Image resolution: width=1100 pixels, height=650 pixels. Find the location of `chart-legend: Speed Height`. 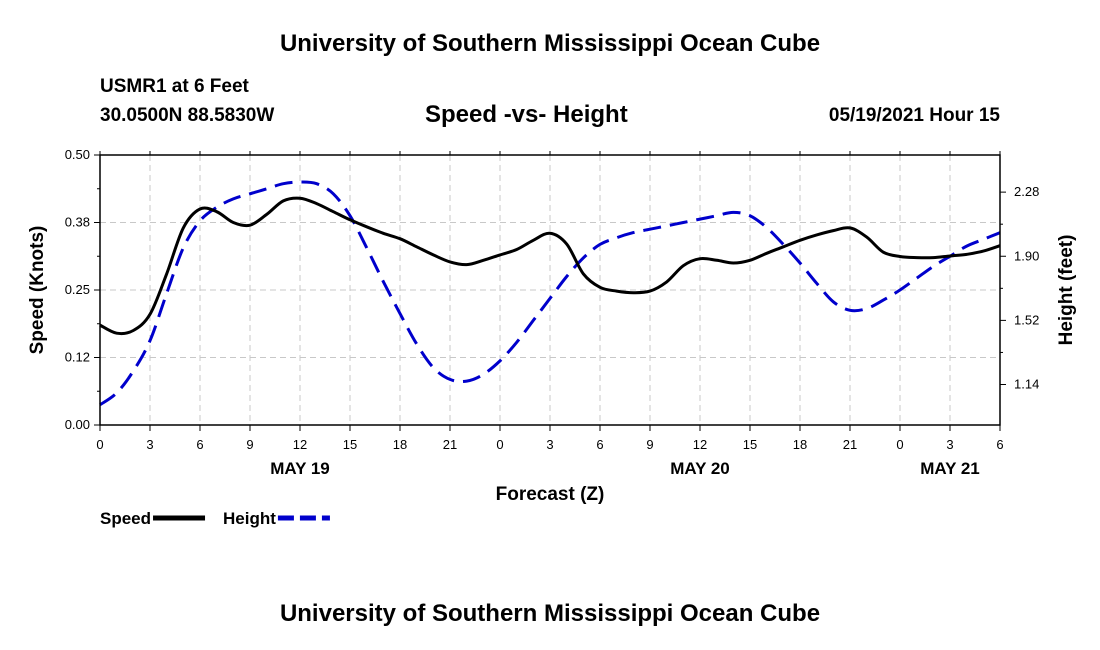

chart-legend: Speed Height is located at coordinates (215, 518).